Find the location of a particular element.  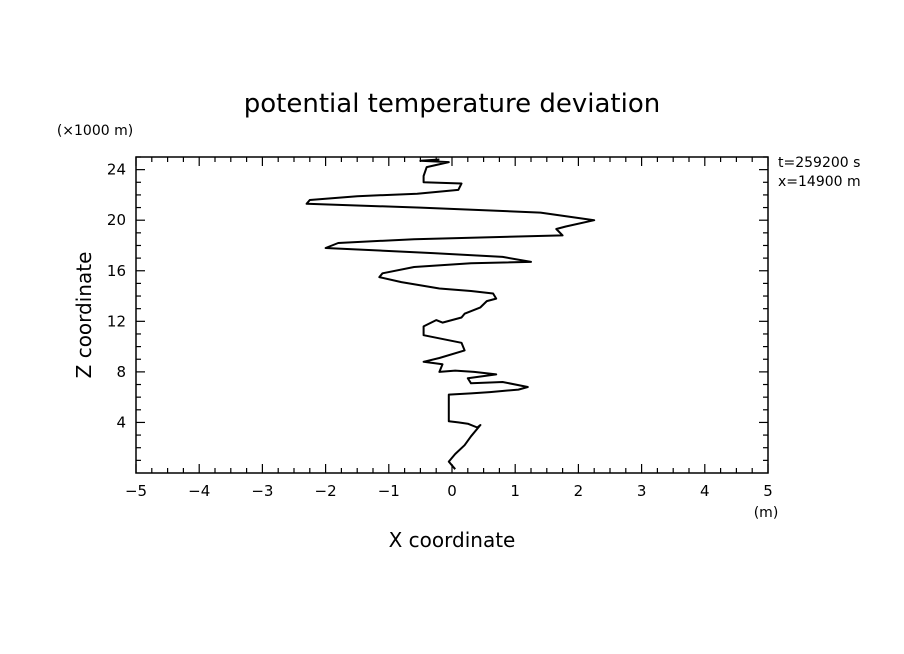

x-tick-label: 1 is located at coordinates (515, 491).